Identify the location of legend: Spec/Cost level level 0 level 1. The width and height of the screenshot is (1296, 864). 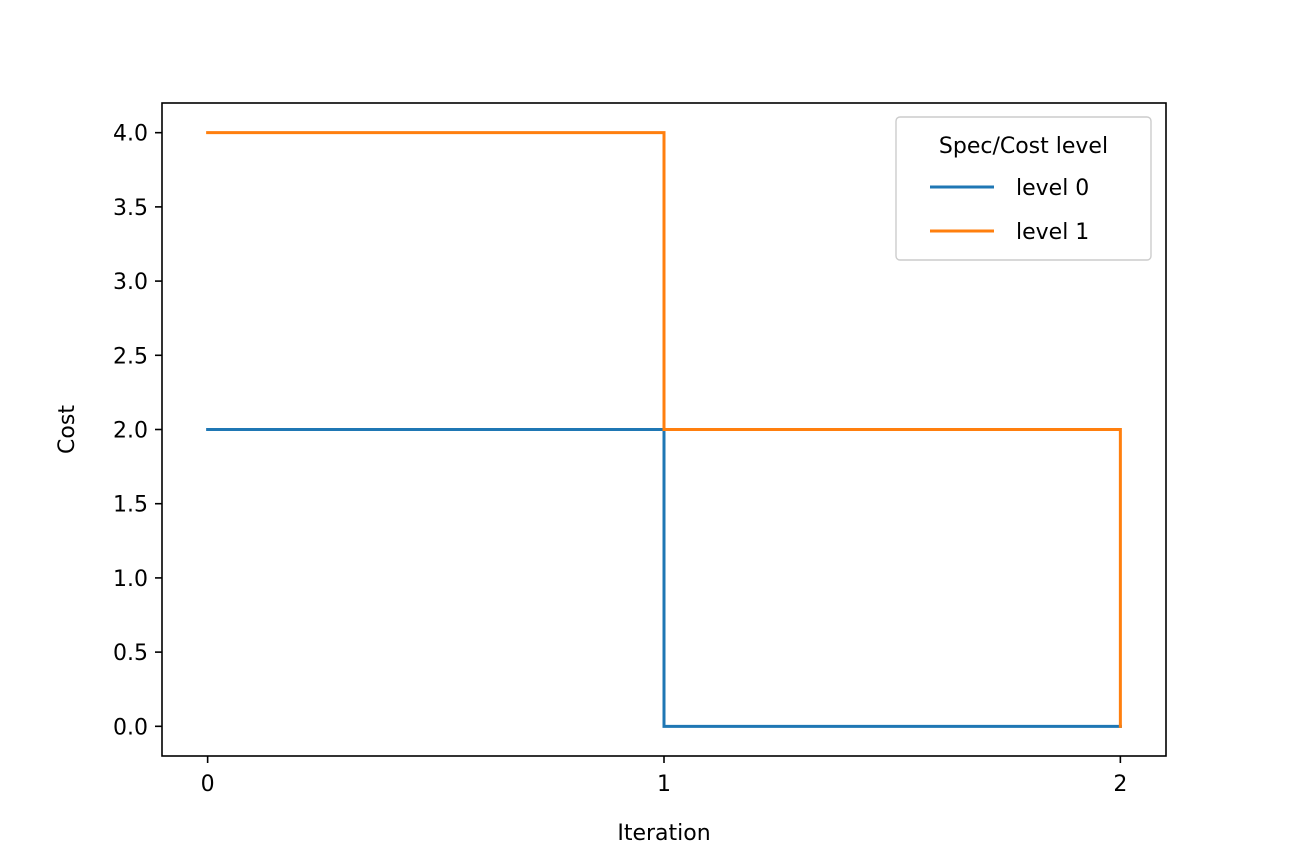
(1023, 188).